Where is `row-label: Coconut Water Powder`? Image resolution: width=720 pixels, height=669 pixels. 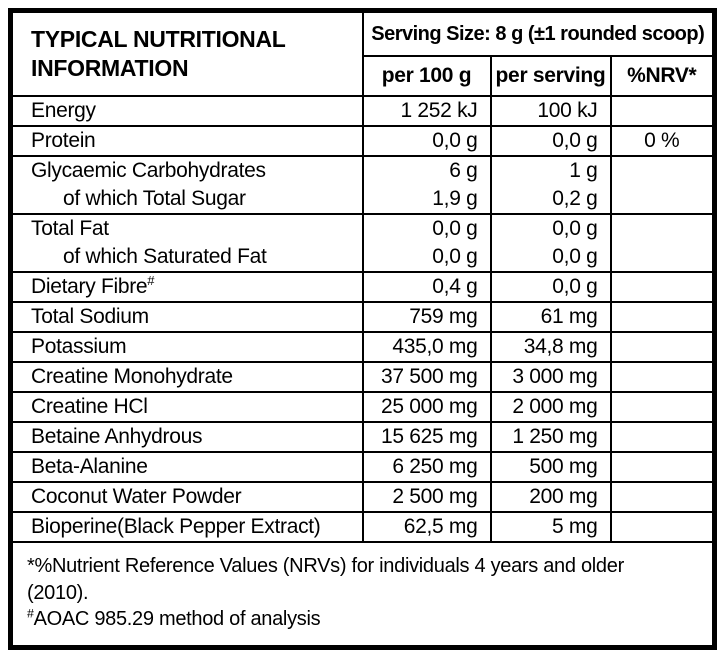
row-label: Coconut Water Powder is located at coordinates (186, 497).